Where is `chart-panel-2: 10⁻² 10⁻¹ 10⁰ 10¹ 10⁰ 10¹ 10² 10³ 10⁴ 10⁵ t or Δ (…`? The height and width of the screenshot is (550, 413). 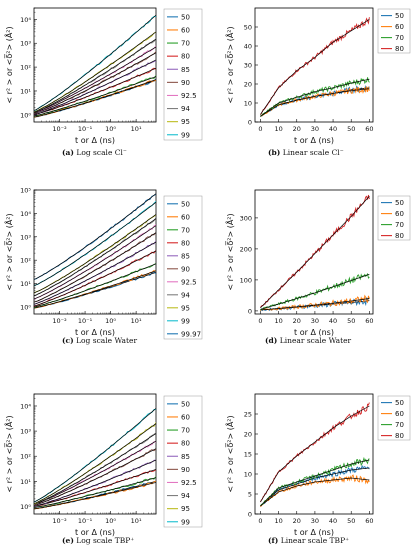 chart-panel-2: 10⁻² 10⁻¹ 10⁰ 10¹ 10⁰ 10¹ 10² 10³ 10⁴ 10⁵ t or Δ (… is located at coordinates (103, 263).